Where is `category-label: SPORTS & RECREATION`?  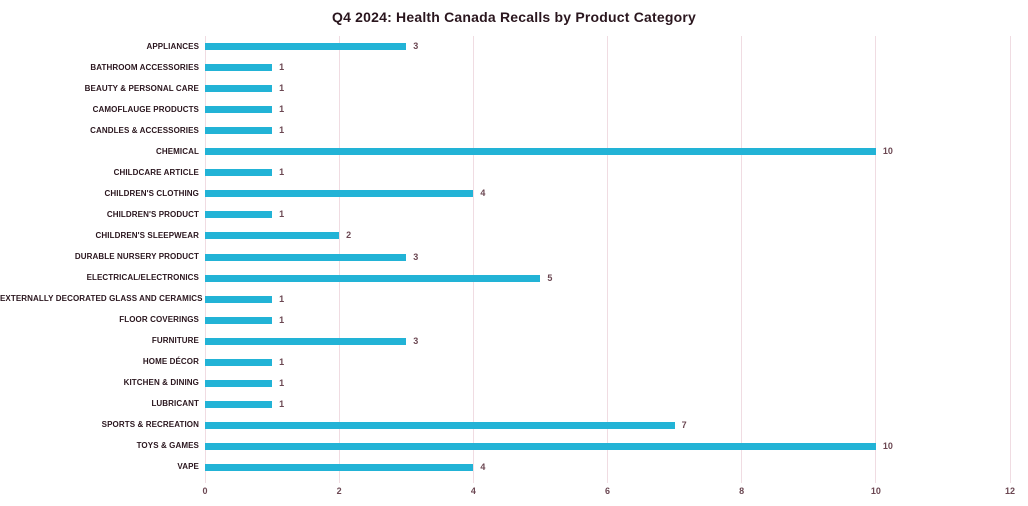 category-label: SPORTS & RECREATION is located at coordinates (150, 425).